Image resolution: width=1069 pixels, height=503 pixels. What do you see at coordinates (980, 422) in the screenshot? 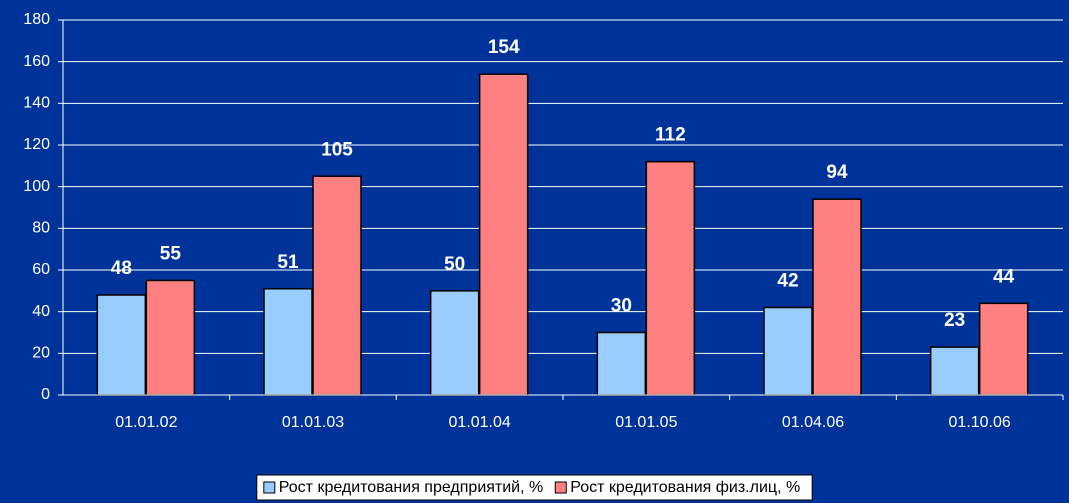
I see `x-tick-label: 01.10.06` at bounding box center [980, 422].